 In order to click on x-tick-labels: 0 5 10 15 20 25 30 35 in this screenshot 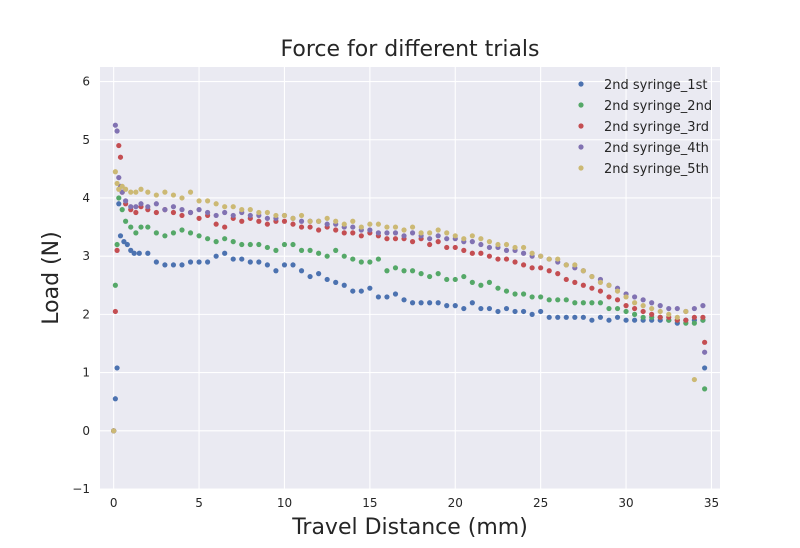, I will do `click(414, 503)`.